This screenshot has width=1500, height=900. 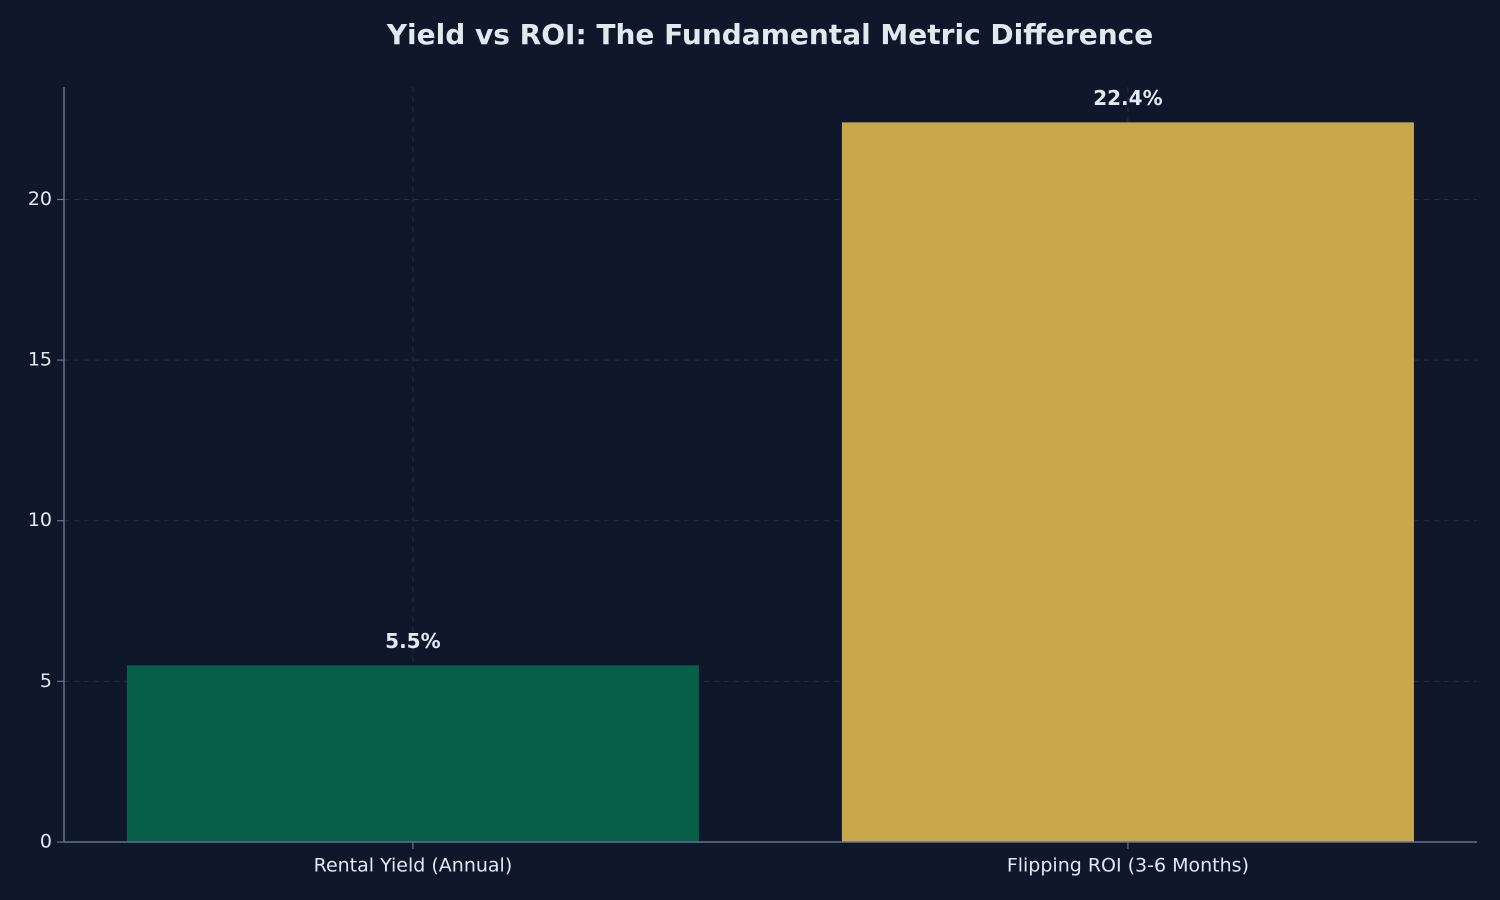 I want to click on x-tick-label: Flipping ROI (3-6 Months), so click(x=1128, y=866).